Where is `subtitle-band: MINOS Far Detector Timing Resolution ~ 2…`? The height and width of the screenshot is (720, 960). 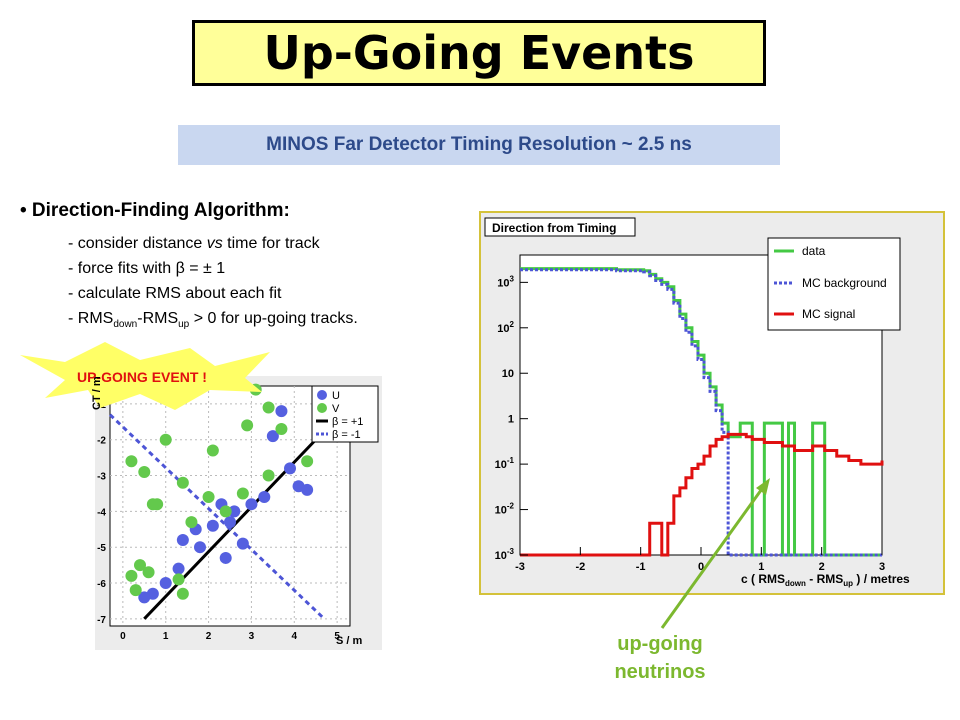
subtitle-band: MINOS Far Detector Timing Resolution ~ 2… is located at coordinates (479, 145).